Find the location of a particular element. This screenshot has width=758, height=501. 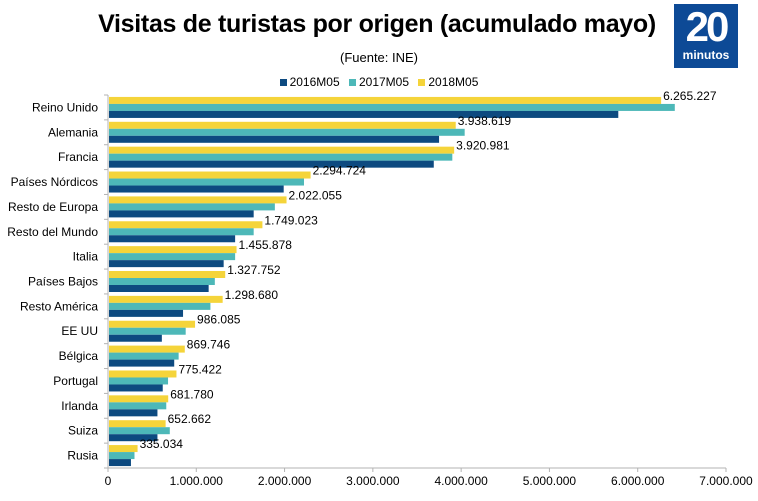

x-tick-label: 1.000.000 is located at coordinates (197, 481).